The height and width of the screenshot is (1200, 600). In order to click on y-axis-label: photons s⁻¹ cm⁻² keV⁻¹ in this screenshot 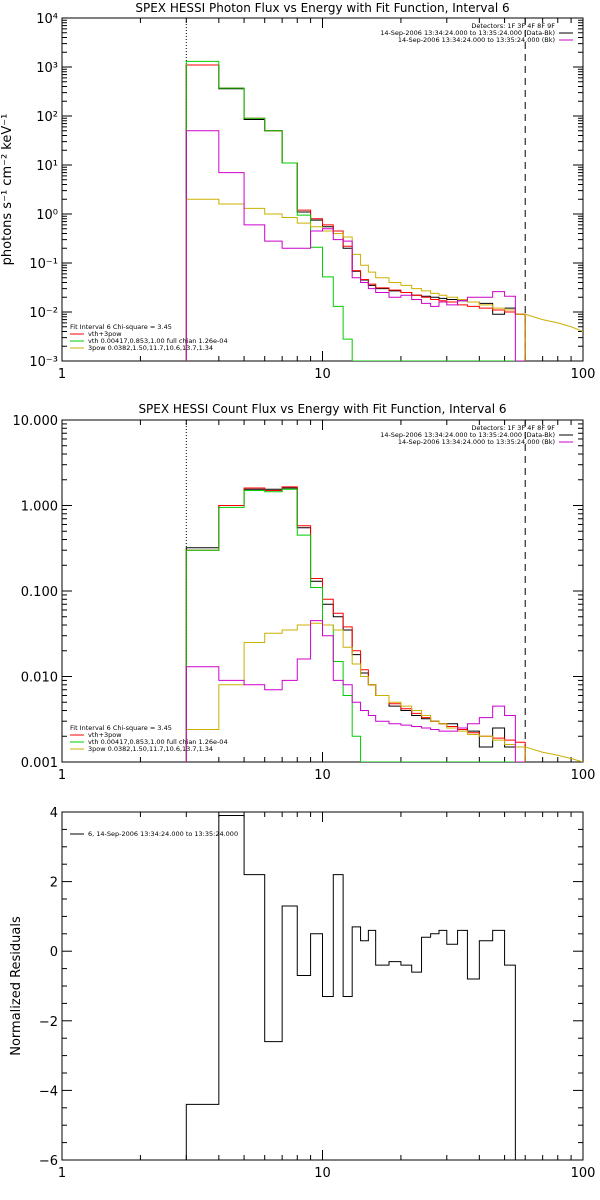, I will do `click(7, 190)`.